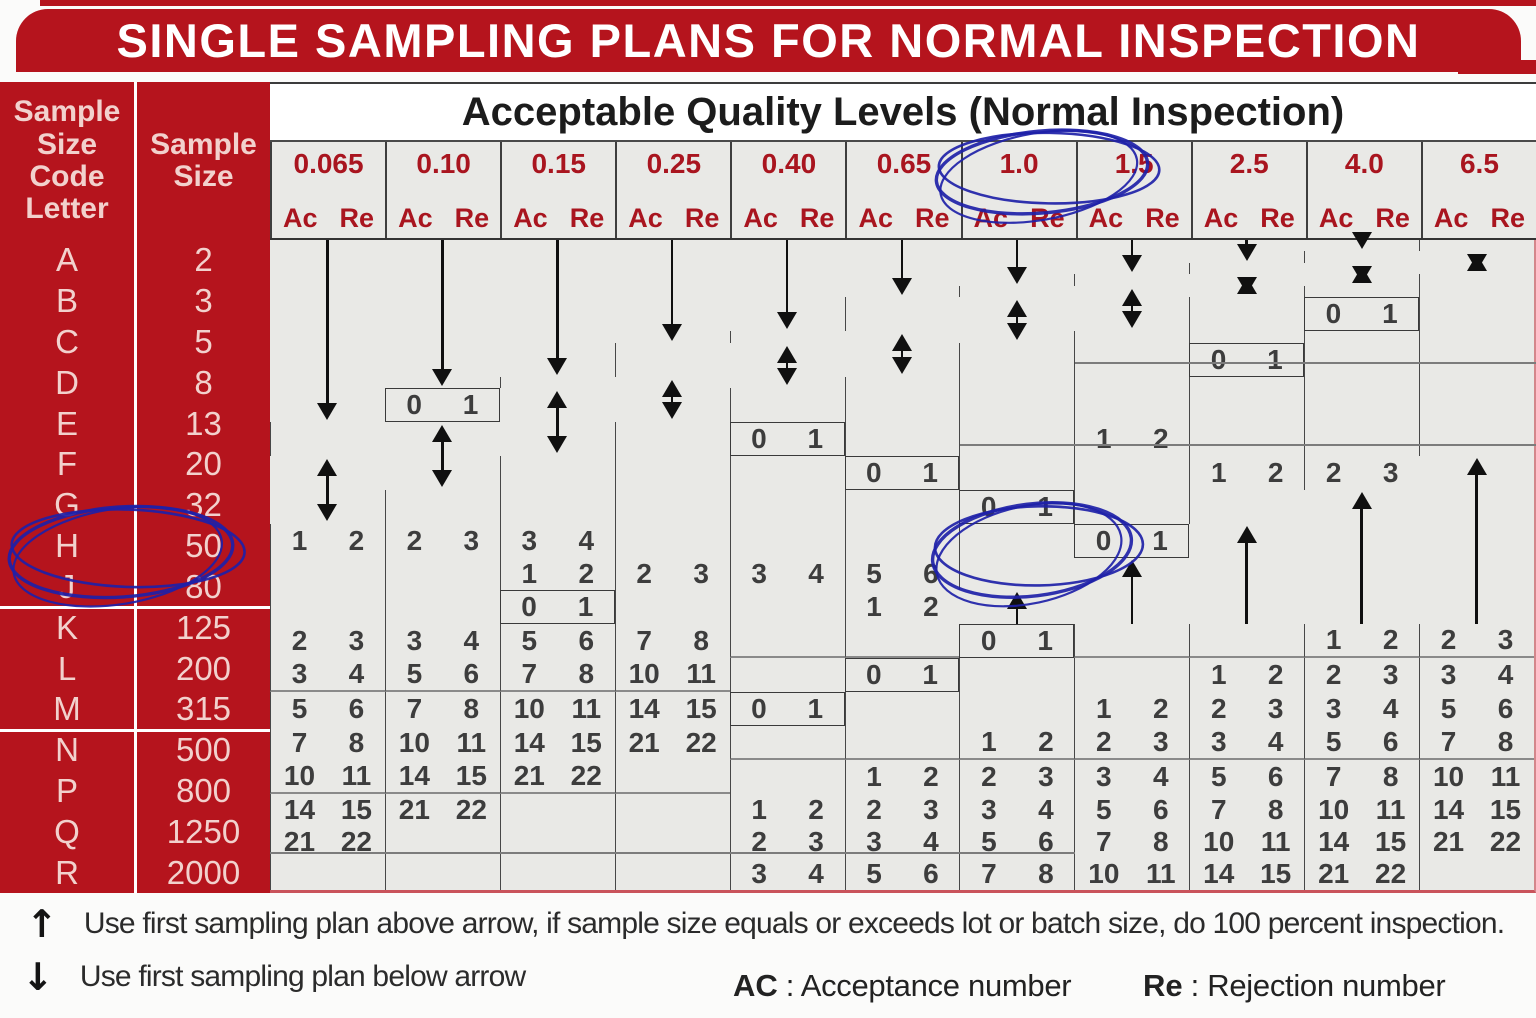  I want to click on re-def-text: : Rejection number, so click(1318, 985).